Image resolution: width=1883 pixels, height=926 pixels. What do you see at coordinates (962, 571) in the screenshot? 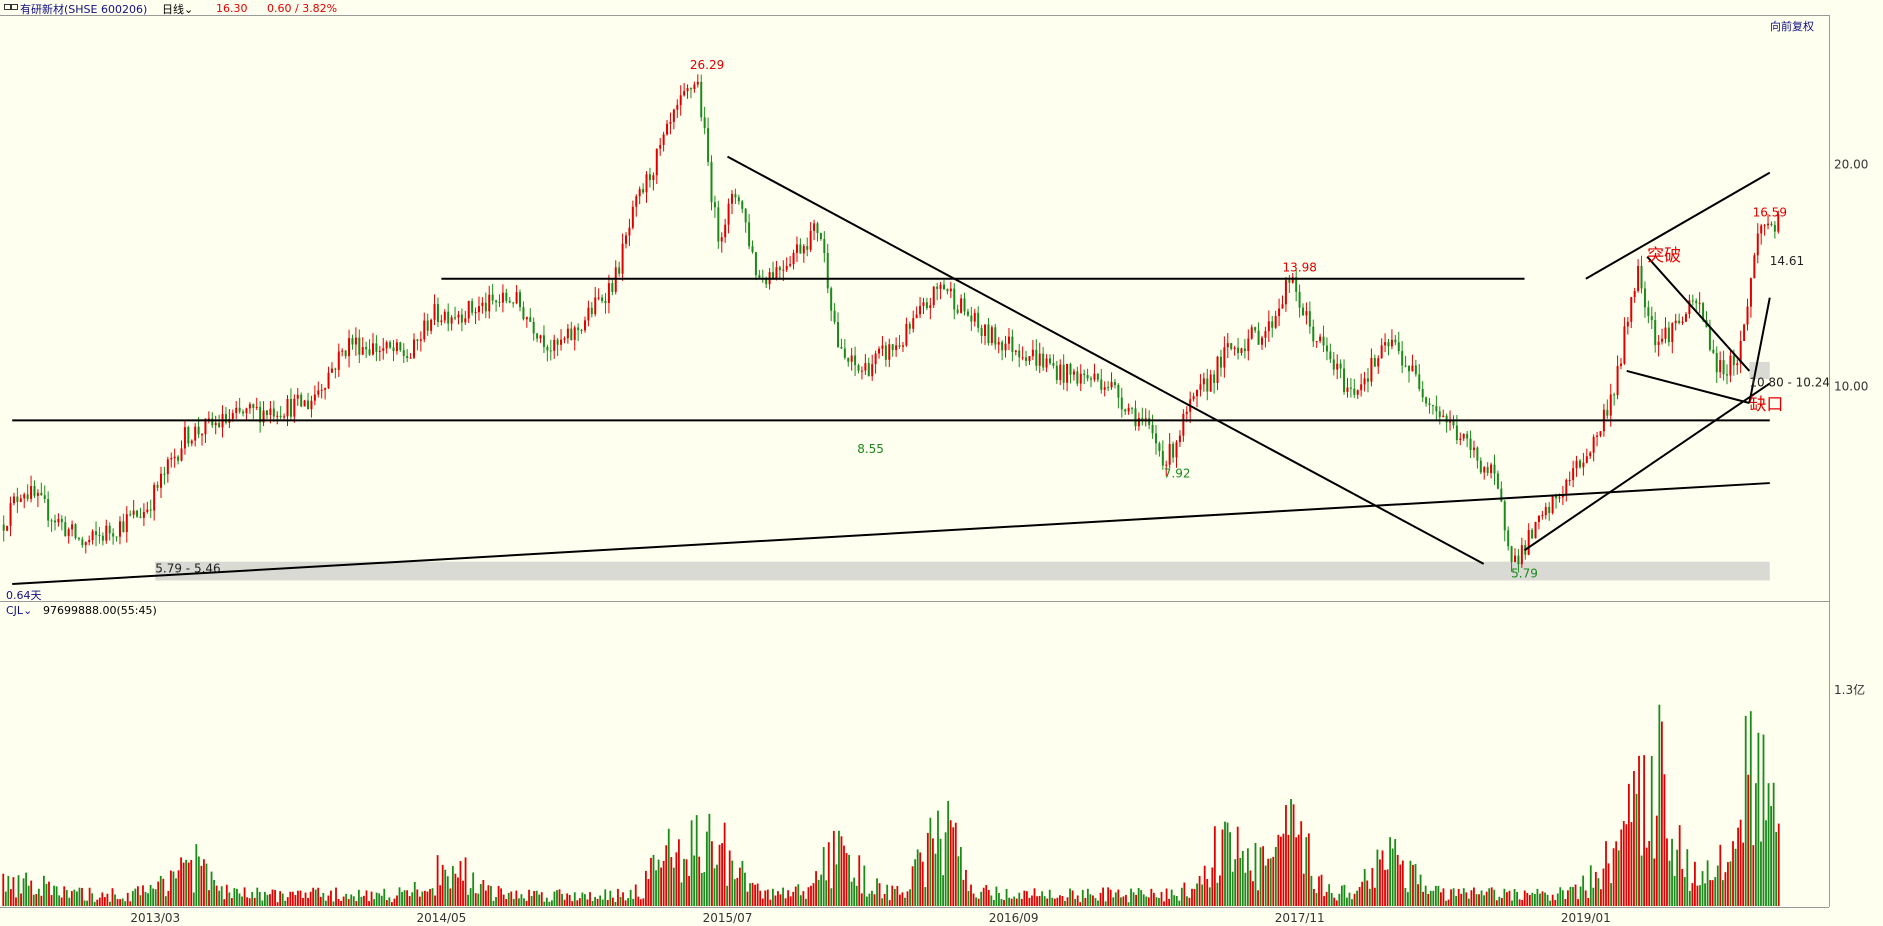
I see `gap-zone` at bounding box center [962, 571].